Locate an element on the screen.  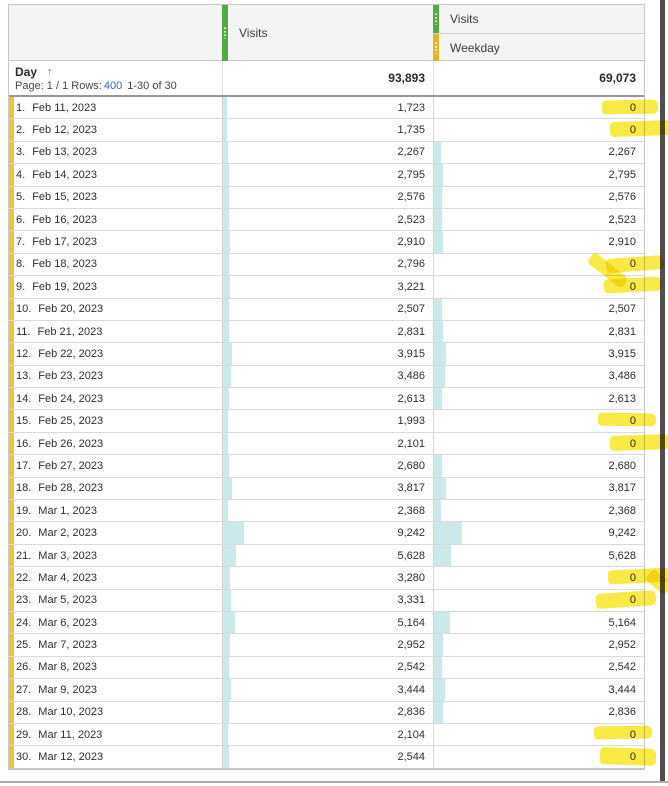
row-date: Feb 15, 2023 is located at coordinates (65, 197).